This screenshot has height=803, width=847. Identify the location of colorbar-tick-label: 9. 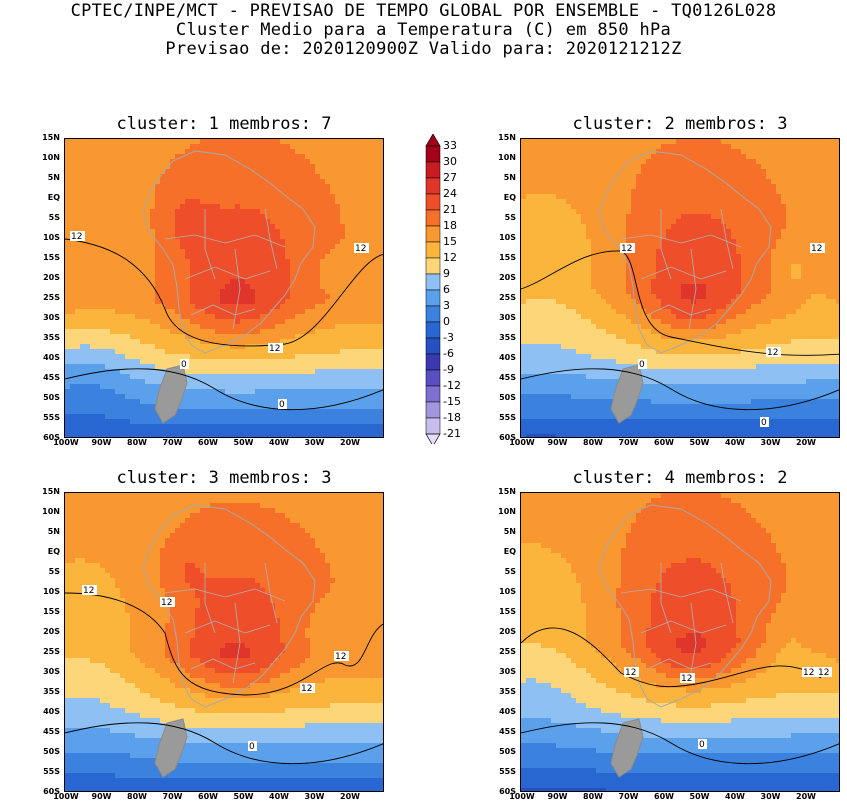
(446, 273).